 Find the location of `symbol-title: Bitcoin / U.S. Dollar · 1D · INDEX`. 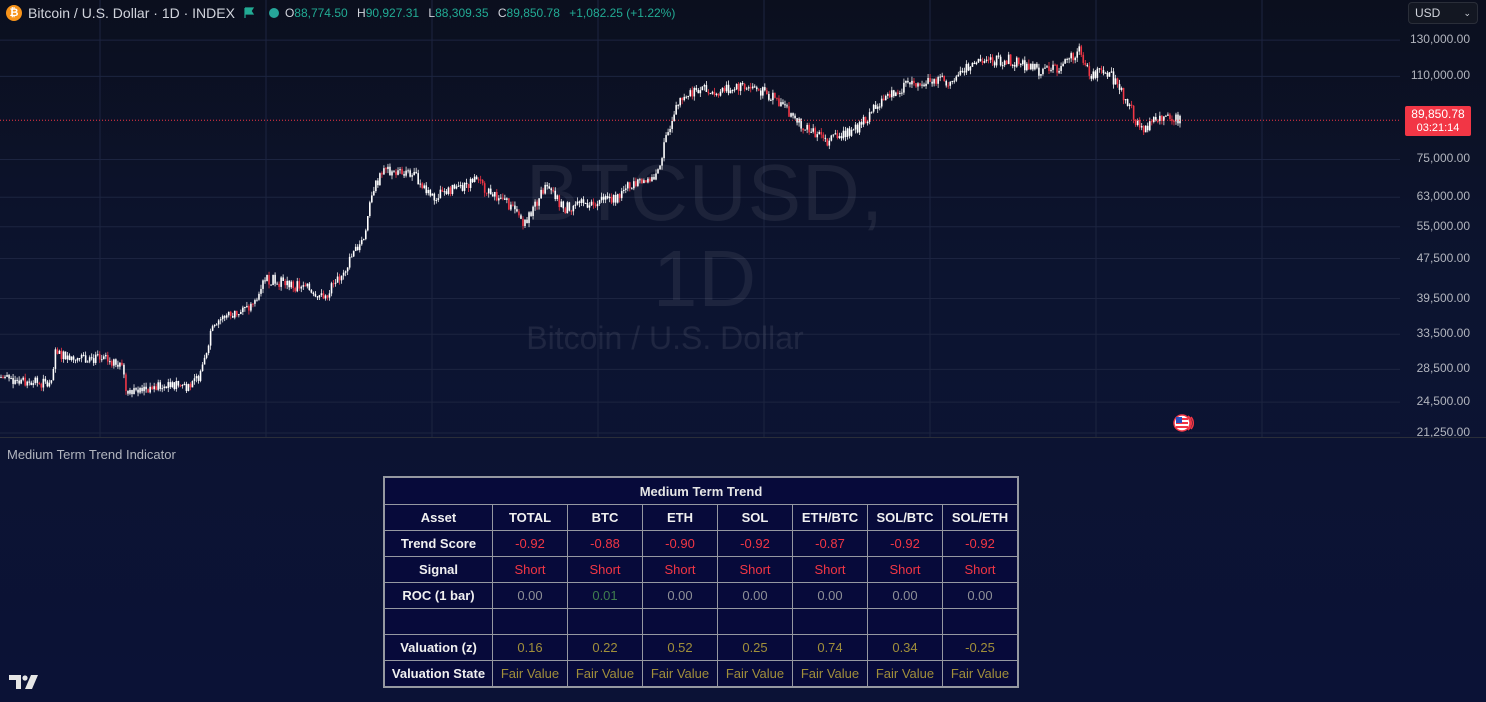

symbol-title: Bitcoin / U.S. Dollar · 1D · INDEX is located at coordinates (131, 13).